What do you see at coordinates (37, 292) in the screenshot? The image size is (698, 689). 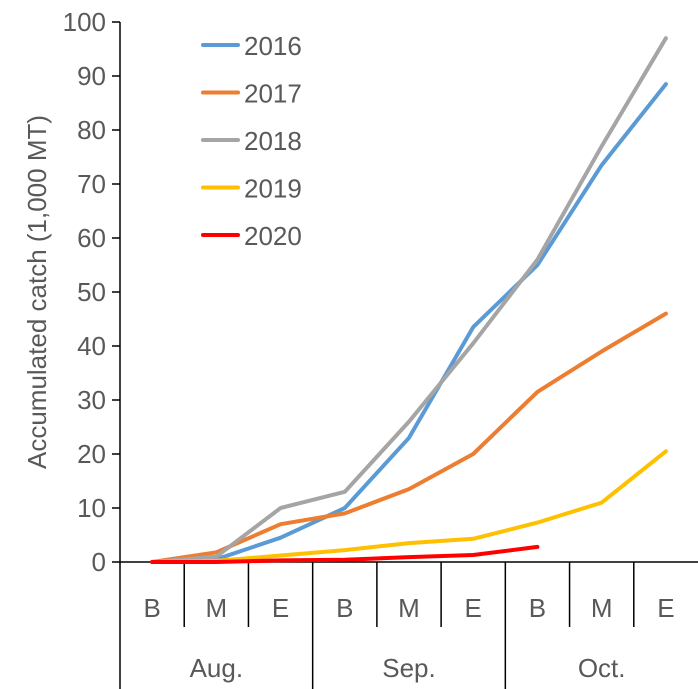 I see `y-axis-title: Accumulated catch (1,000 MT)` at bounding box center [37, 292].